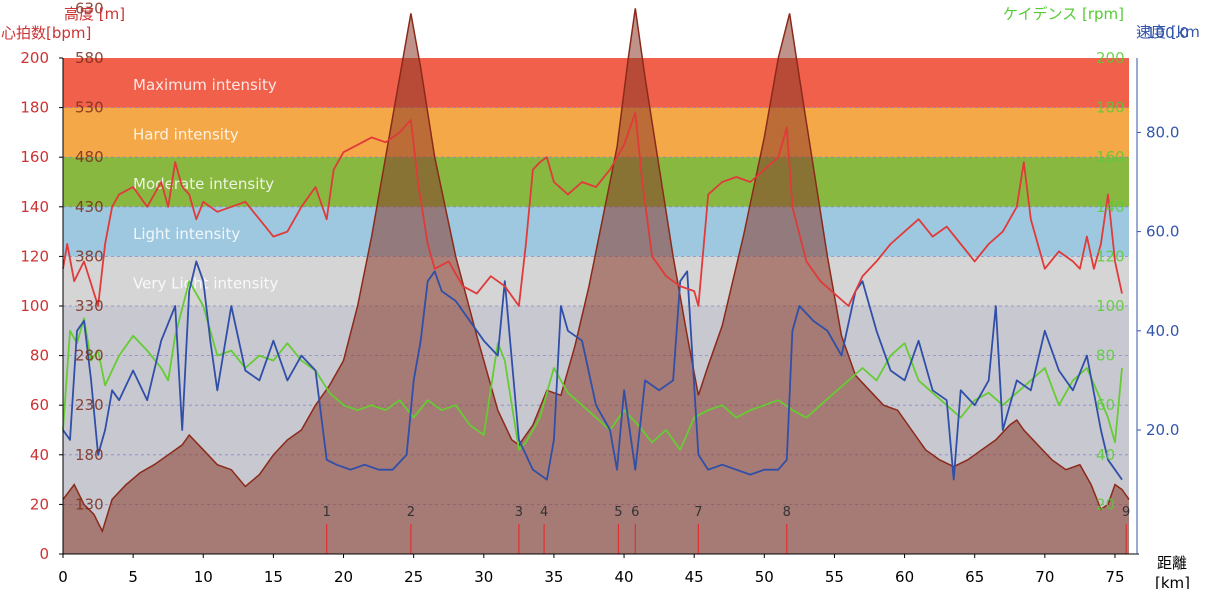  I want to click on zone-label-0: Maximum intensity, so click(205, 85).